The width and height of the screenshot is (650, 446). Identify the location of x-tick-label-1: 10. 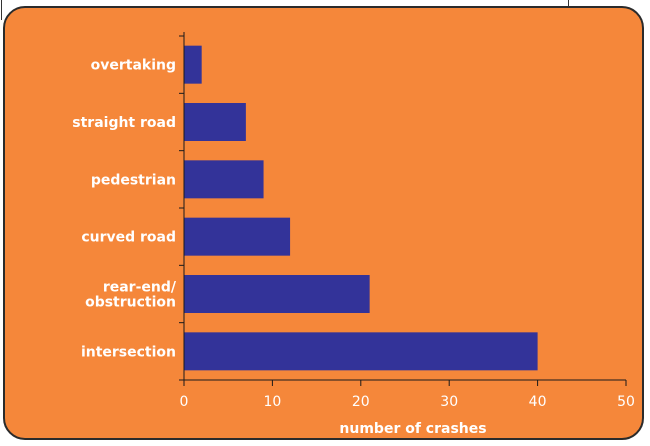
(272, 402).